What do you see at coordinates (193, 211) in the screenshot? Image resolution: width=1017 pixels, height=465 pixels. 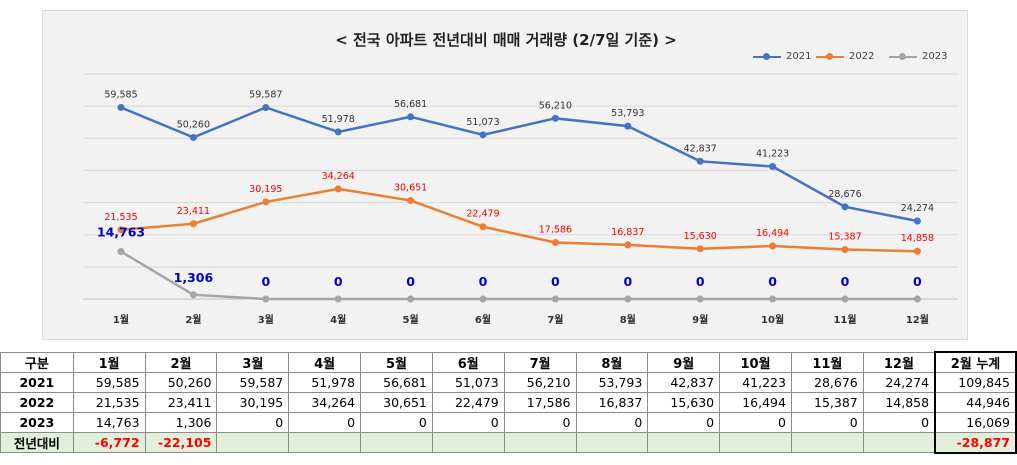 I see `data-label-2022: 23,411` at bounding box center [193, 211].